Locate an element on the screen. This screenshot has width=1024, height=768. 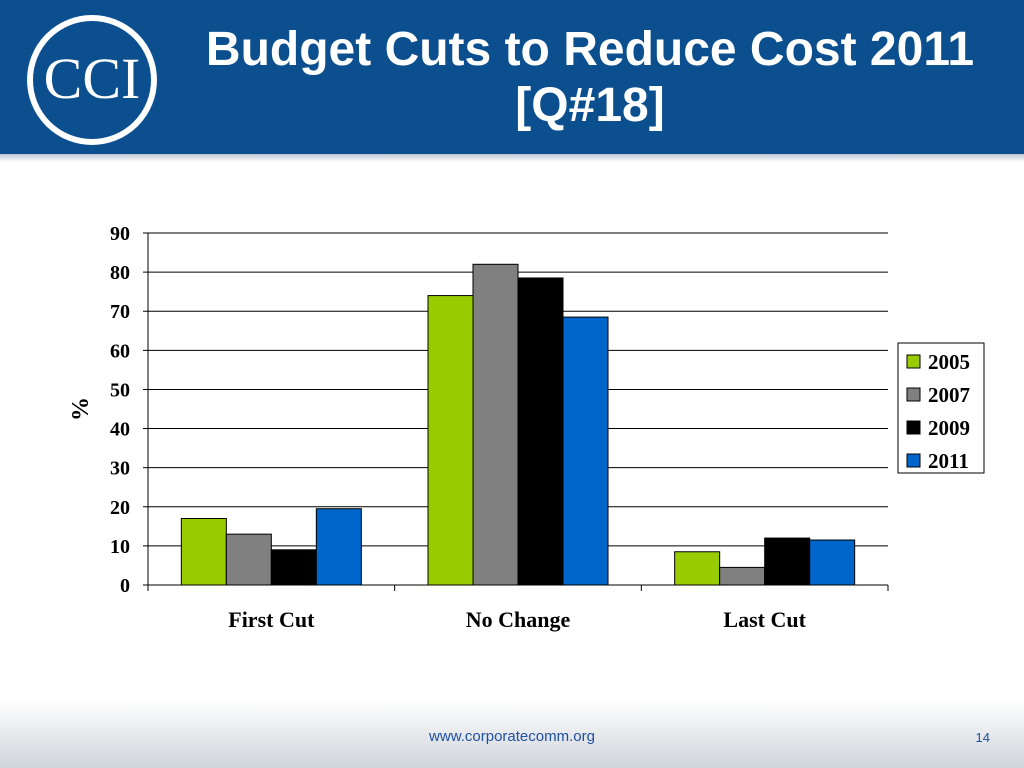
bar-2005-first-cut is located at coordinates (203, 552).